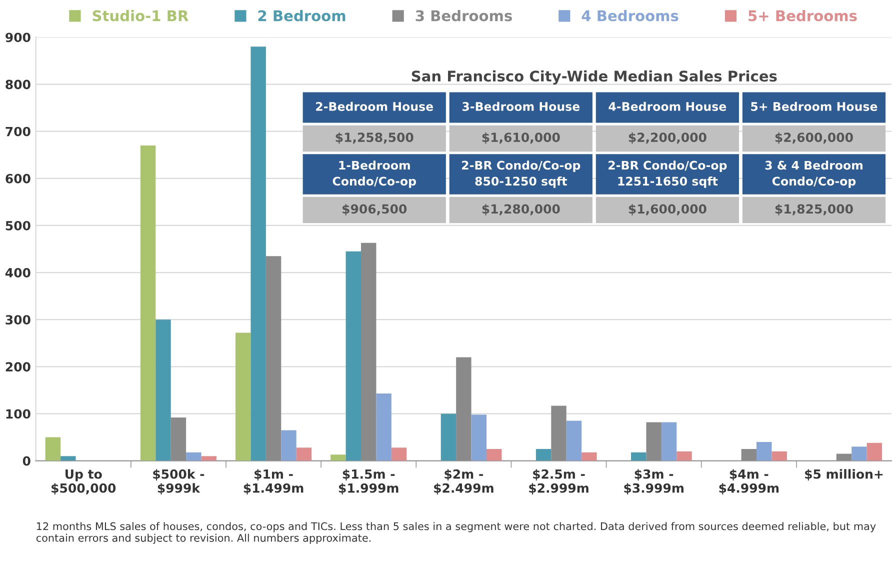  I want to click on annotation: 2-Bedroom House, so click(375, 106).